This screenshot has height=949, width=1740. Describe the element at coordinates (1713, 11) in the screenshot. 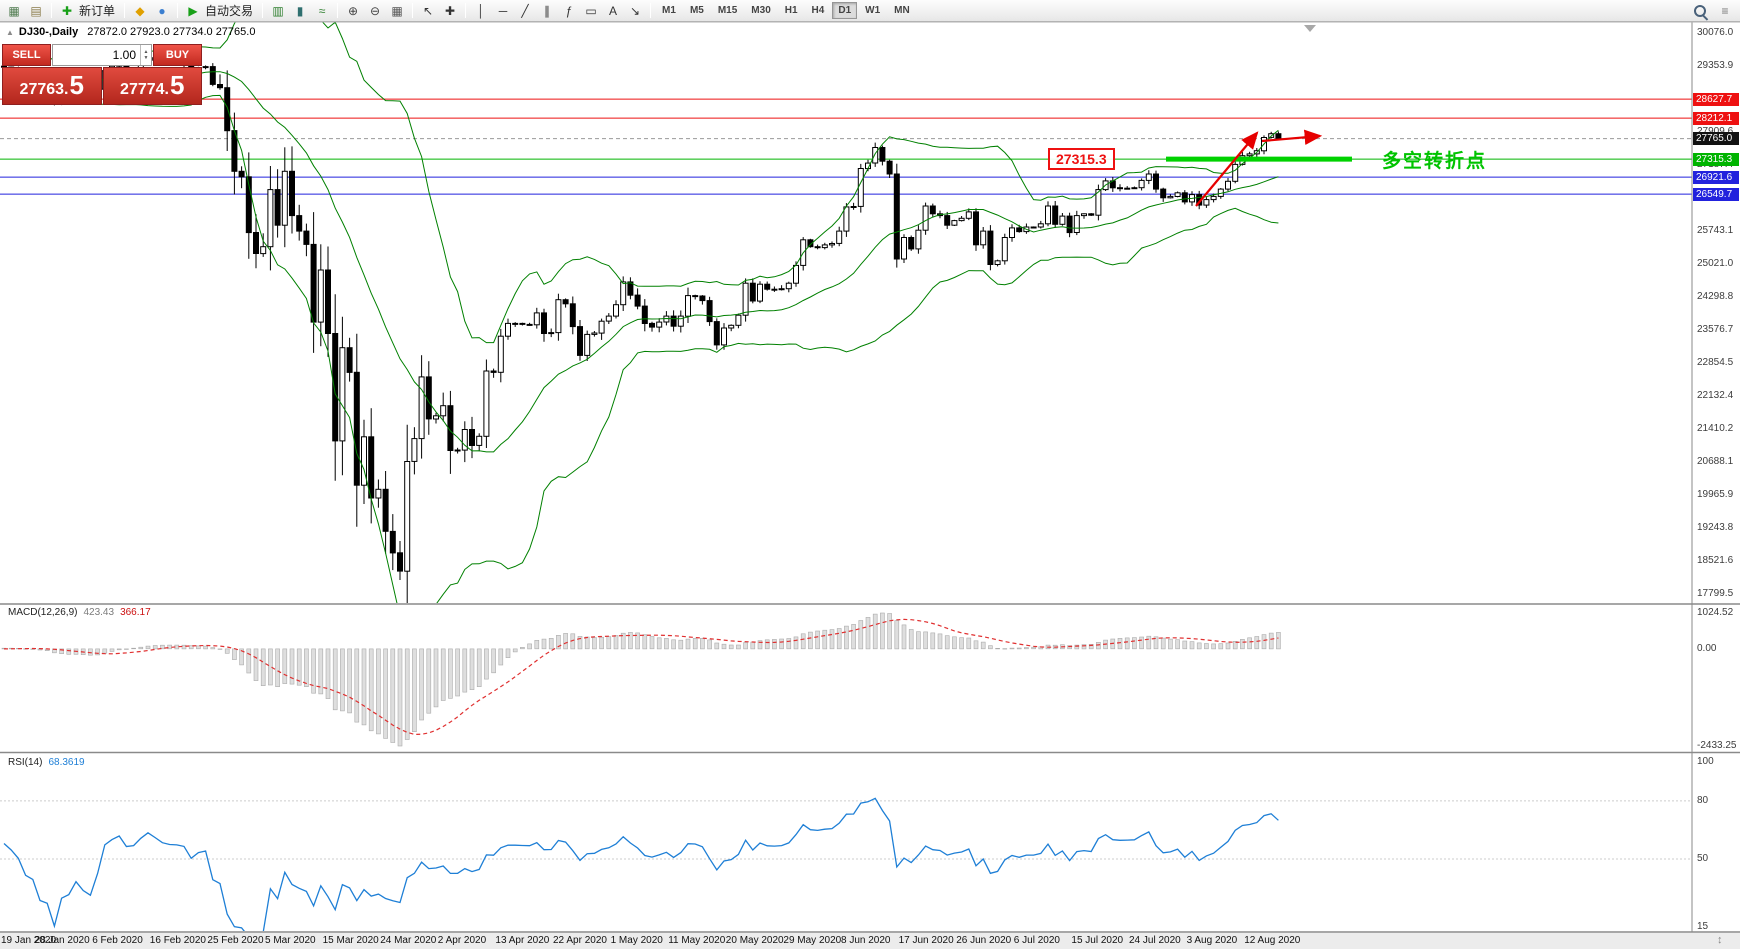

I see `toolbar-right-group: ≡` at that location.